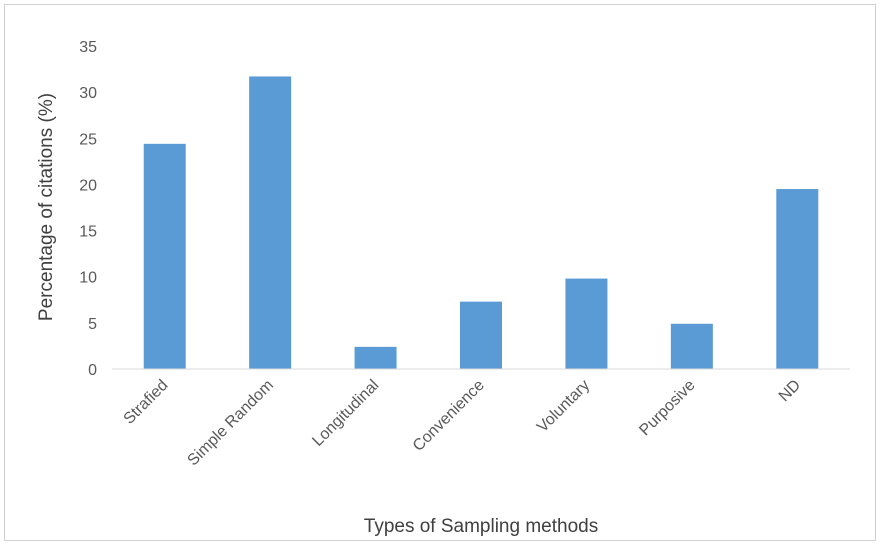  What do you see at coordinates (667, 408) in the screenshot?
I see `x-tick-label: Purposive` at bounding box center [667, 408].